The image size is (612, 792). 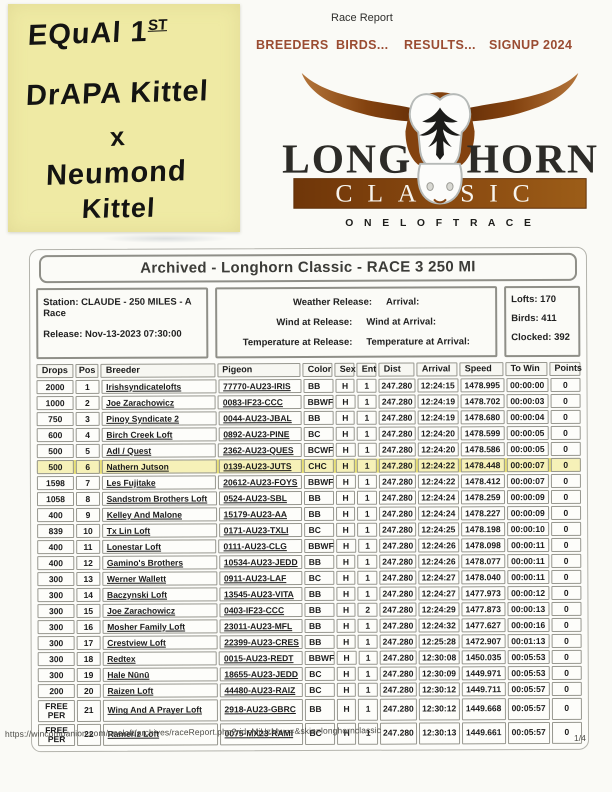 What do you see at coordinates (261, 710) in the screenshot?
I see `cell-pigeon: 2918-AU23-GBRC` at bounding box center [261, 710].